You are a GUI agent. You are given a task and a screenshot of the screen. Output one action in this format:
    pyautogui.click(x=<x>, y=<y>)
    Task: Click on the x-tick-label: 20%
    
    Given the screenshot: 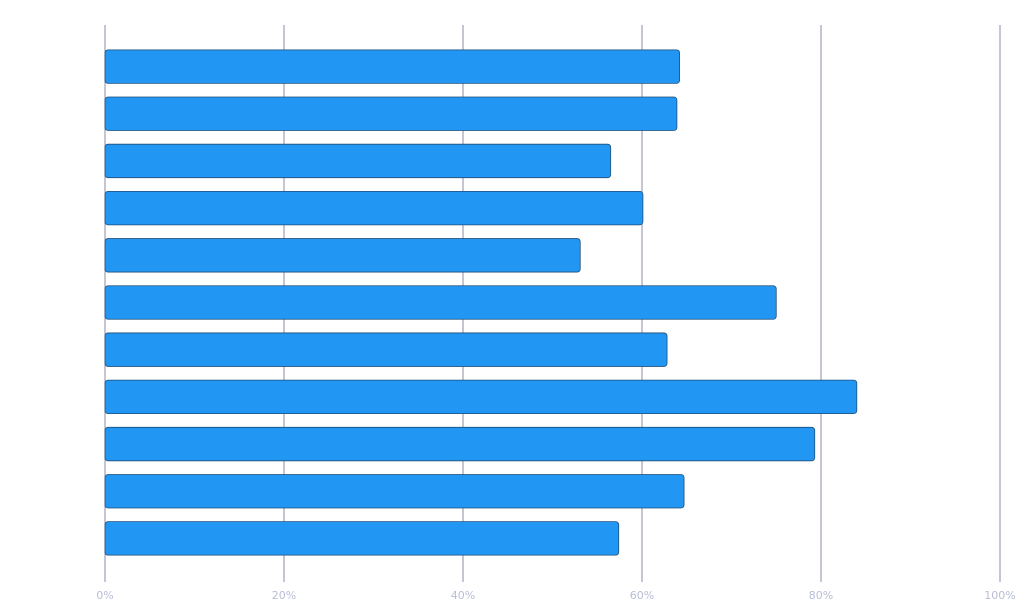 What is the action you would take?
    pyautogui.click(x=284, y=595)
    